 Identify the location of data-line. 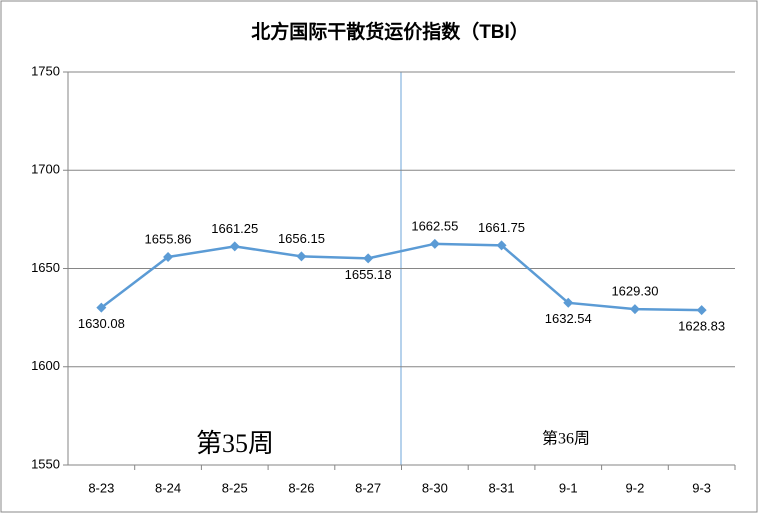
(401, 277).